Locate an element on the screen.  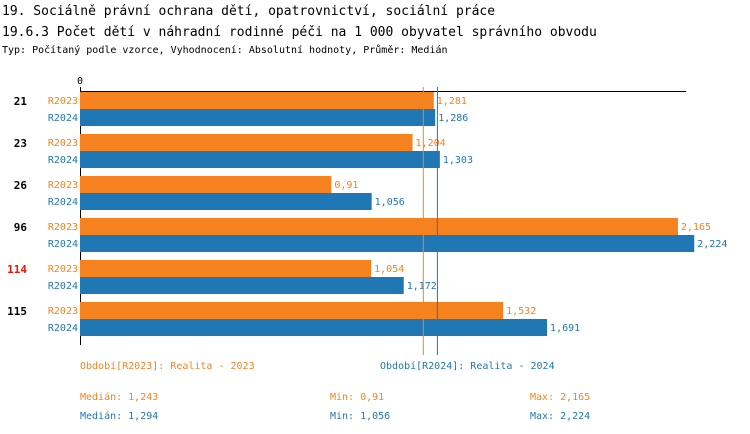
data-label: 1,172 is located at coordinates (422, 286).